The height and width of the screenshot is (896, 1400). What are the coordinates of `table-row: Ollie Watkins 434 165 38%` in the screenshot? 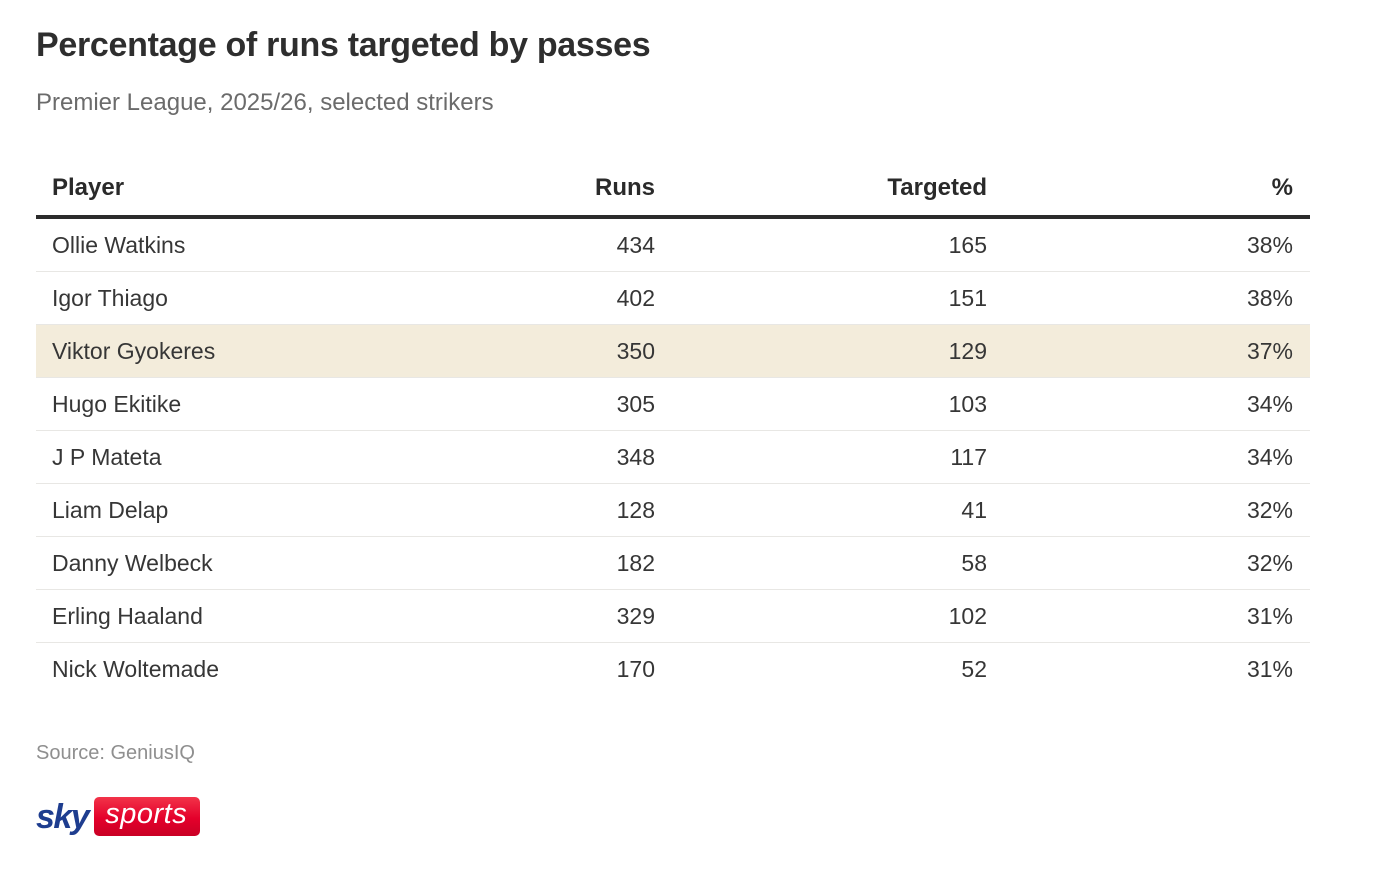 It's located at (673, 246).